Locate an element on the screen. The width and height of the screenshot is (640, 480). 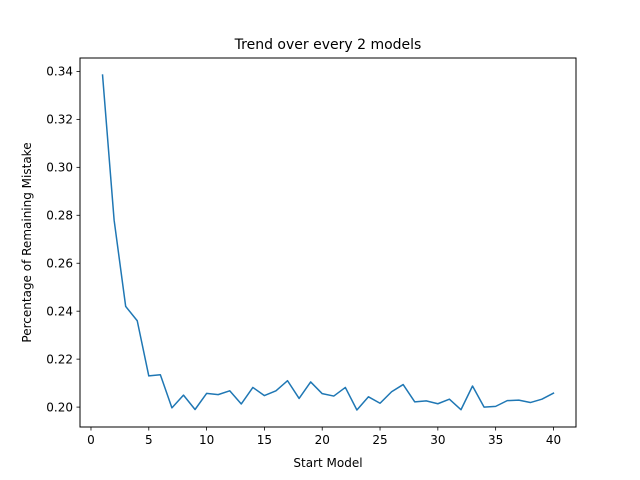
x-axis: 0 5 10 15 20 25 30 35 40 is located at coordinates (324, 437).